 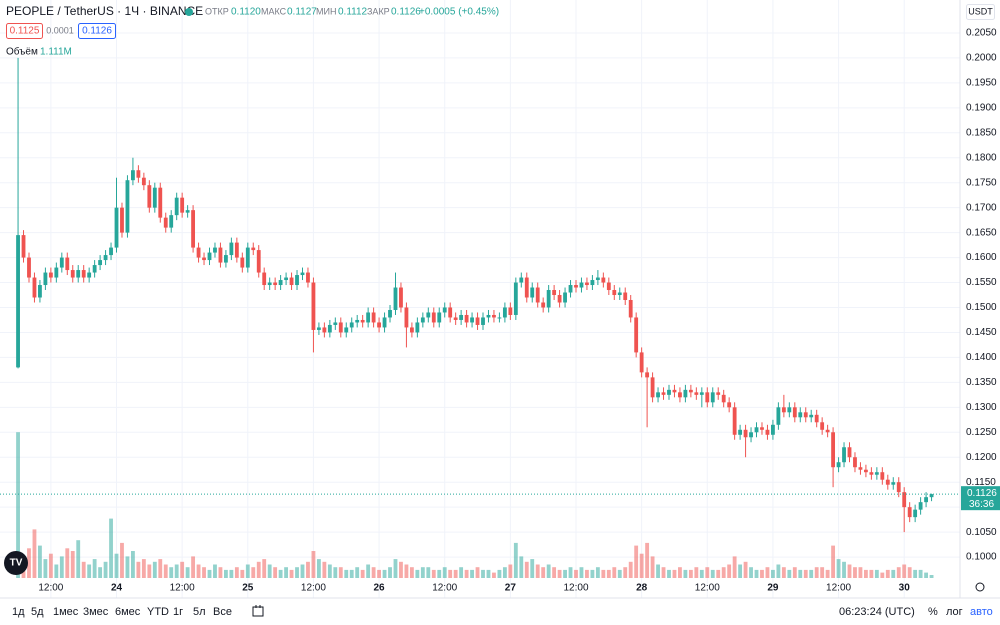 I want to click on y-tick-label: 0.1700, so click(x=981, y=207).